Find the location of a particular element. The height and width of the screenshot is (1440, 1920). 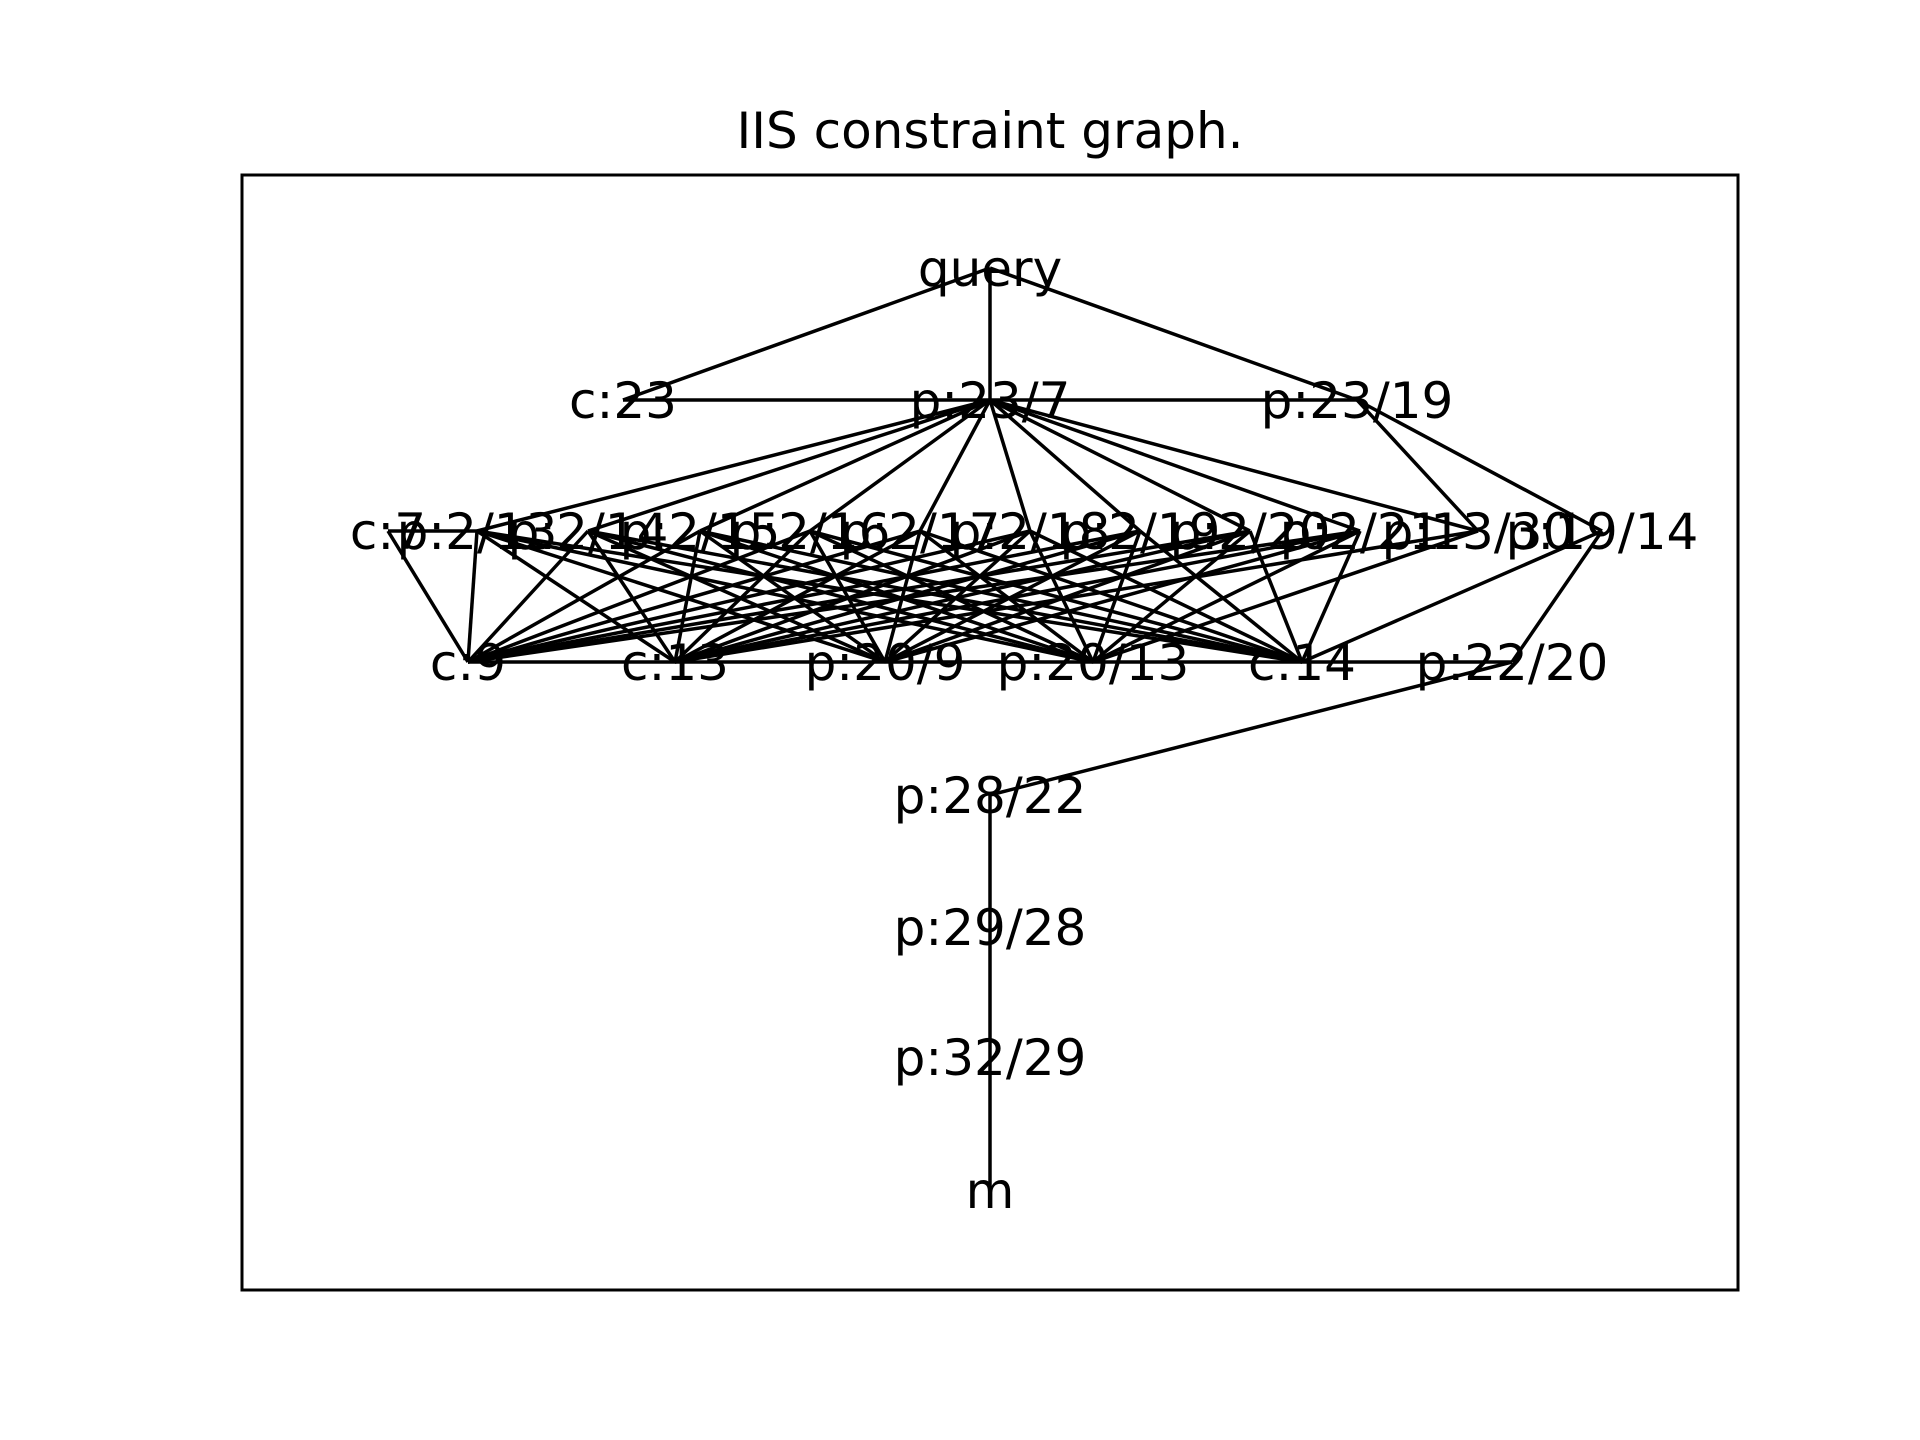

node-label: p:20/9 is located at coordinates (885, 663).